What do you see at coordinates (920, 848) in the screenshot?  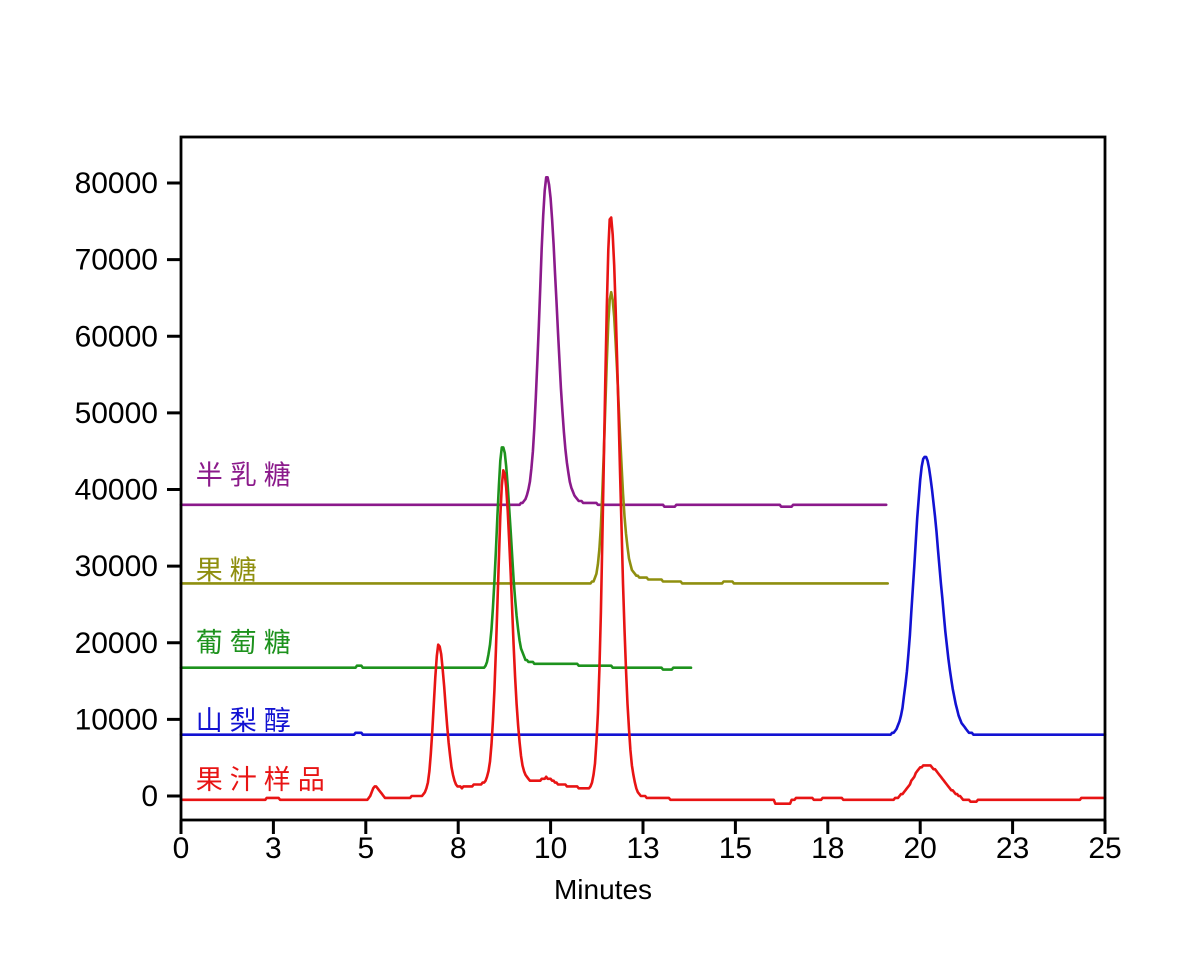 I see `x-tick-label: 20` at bounding box center [920, 848].